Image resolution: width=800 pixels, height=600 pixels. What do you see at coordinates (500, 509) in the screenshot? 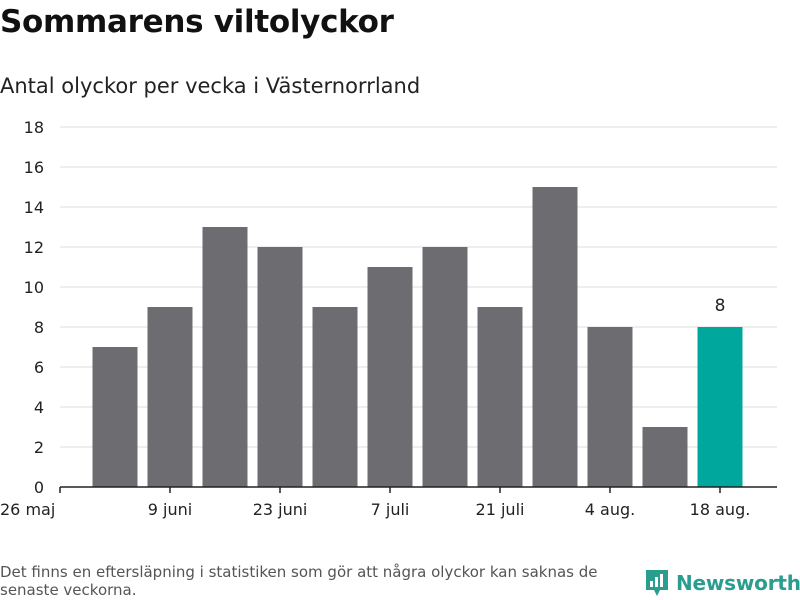
I see `x-tick-label: 21 juli` at bounding box center [500, 509].